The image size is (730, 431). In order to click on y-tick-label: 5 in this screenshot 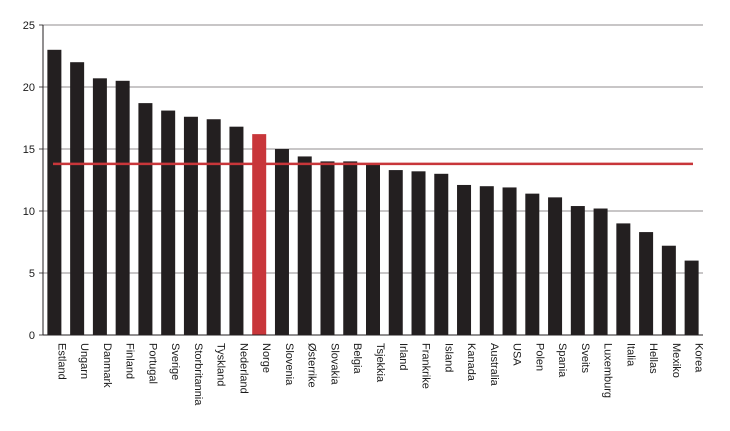, I will do `click(32, 274)`.